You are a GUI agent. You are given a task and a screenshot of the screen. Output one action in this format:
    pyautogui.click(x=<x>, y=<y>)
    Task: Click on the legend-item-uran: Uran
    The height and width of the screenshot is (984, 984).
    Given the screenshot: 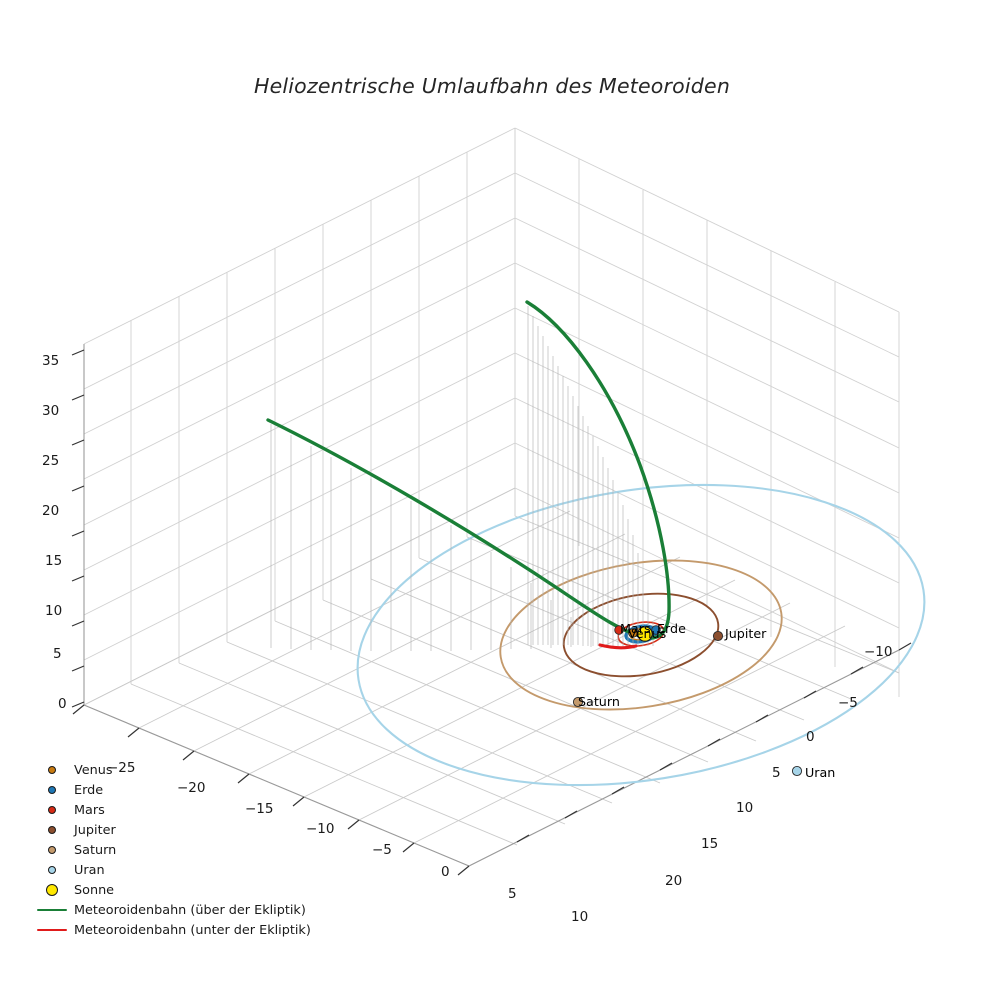 What is the action you would take?
    pyautogui.click(x=180, y=870)
    